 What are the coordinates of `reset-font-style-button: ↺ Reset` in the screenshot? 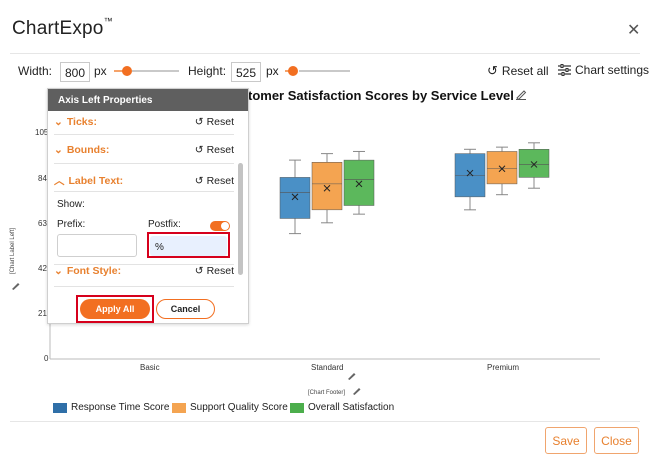 It's located at (214, 271).